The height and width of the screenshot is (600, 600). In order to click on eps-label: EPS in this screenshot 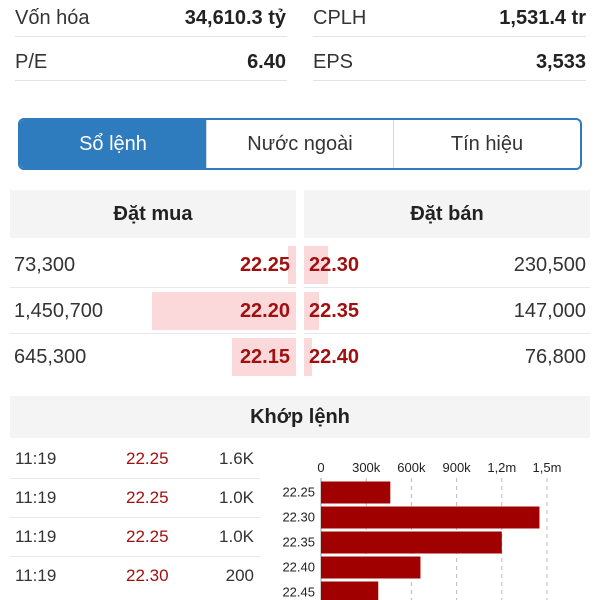, I will do `click(333, 61)`.